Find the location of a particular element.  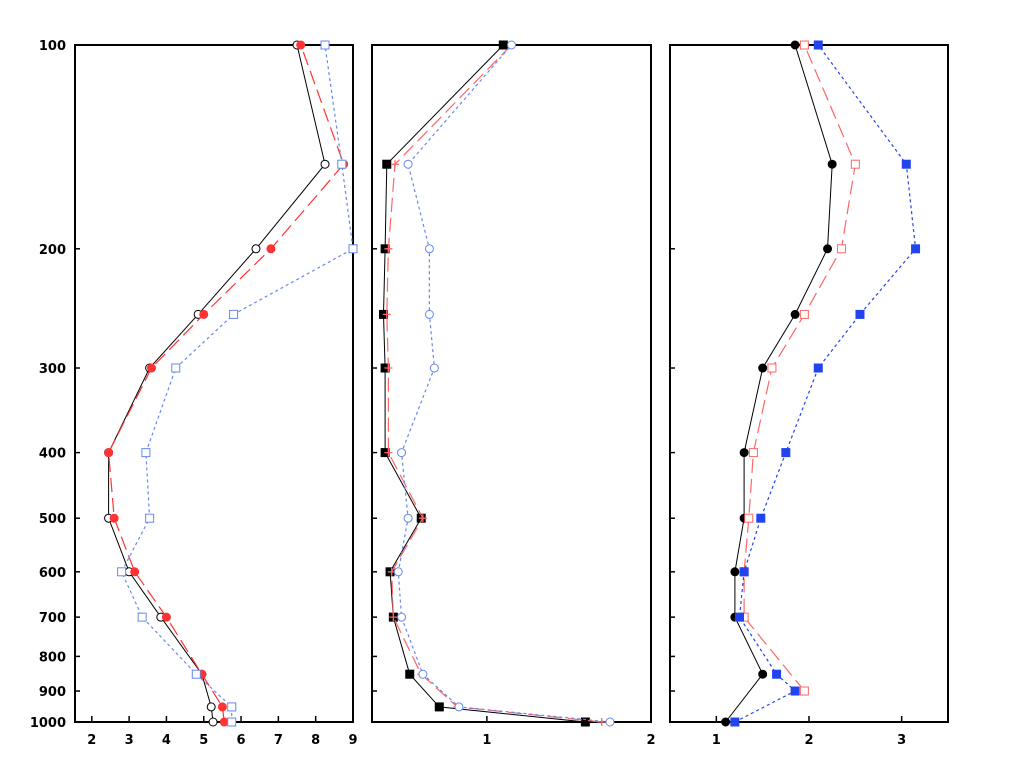

y-tick-label: 700 is located at coordinates (52, 618).